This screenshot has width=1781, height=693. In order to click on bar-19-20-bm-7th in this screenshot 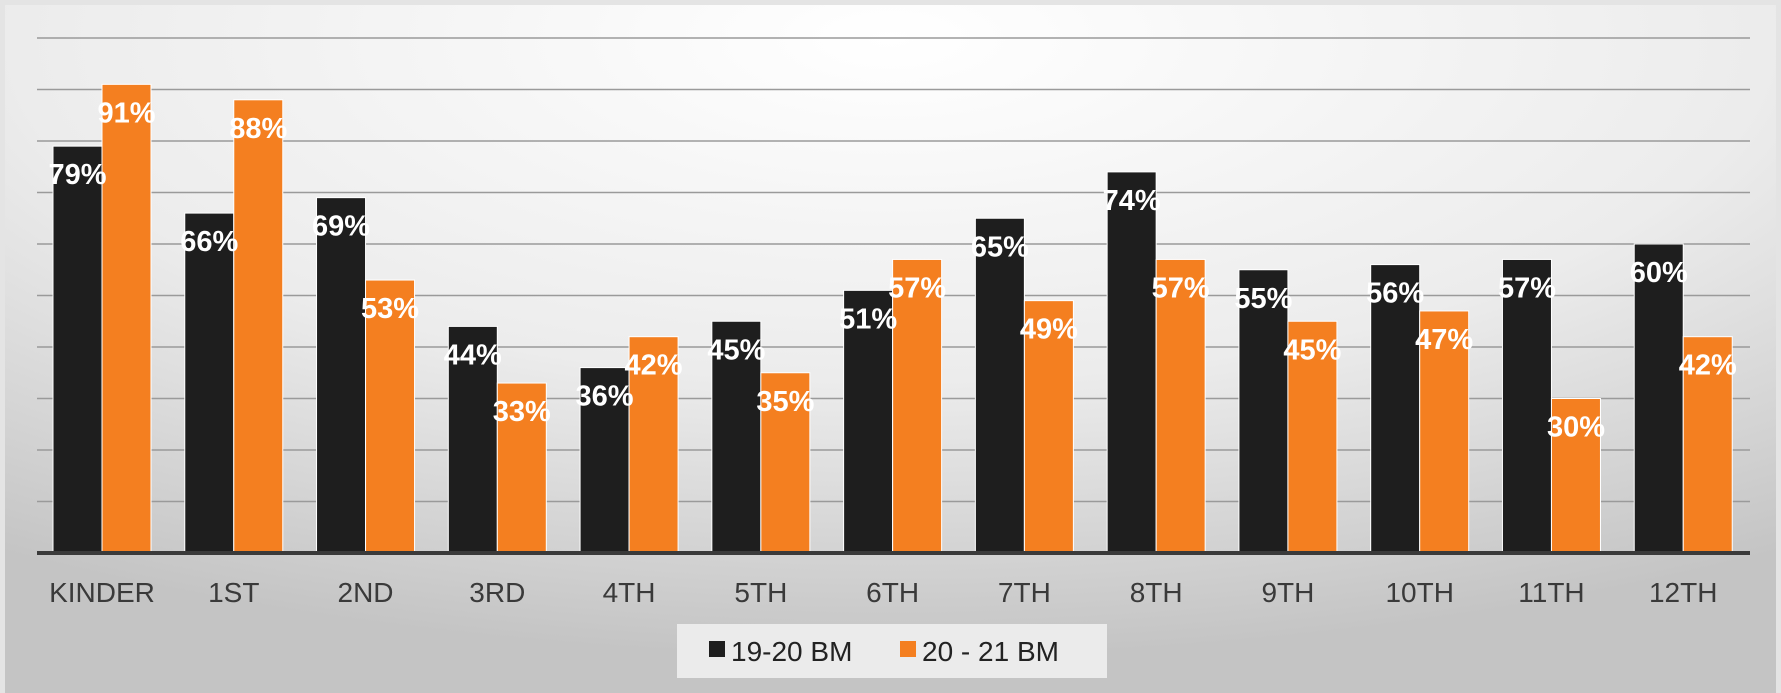, I will do `click(999, 385)`.